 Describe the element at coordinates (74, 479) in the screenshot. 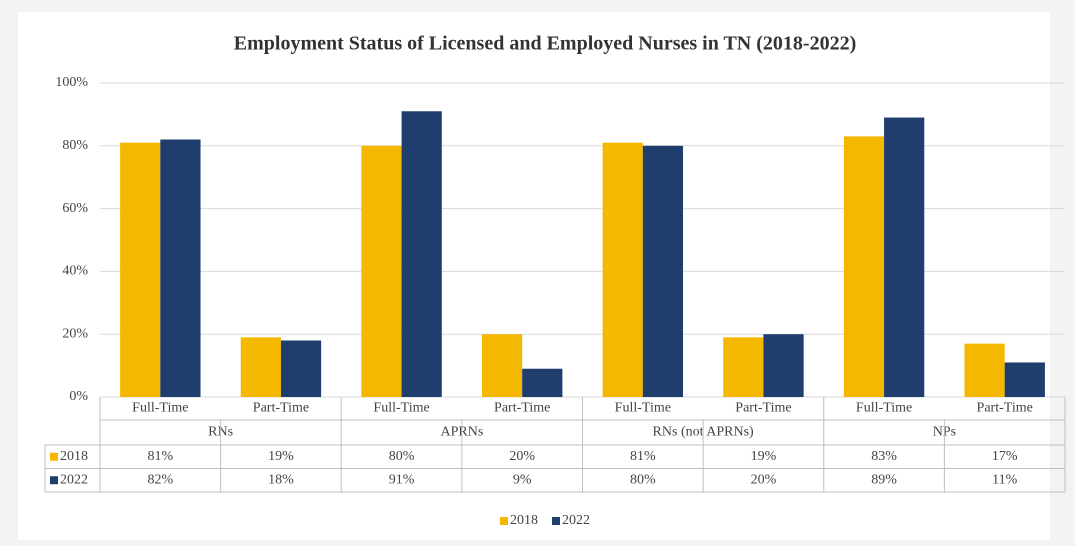

I see `table-series-name: 2022` at that location.